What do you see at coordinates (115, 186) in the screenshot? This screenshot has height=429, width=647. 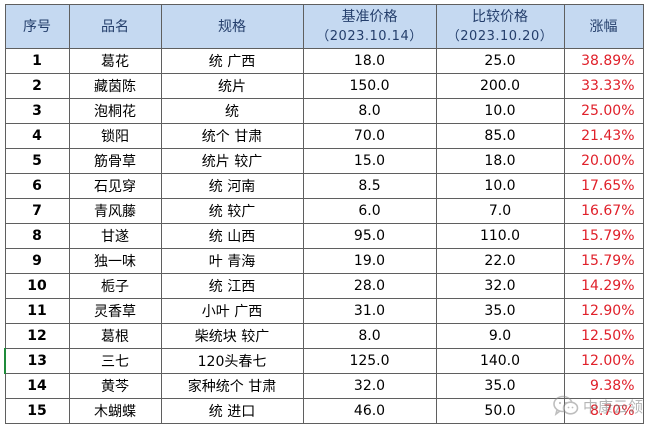 I see `cell-name: 石见穿` at bounding box center [115, 186].